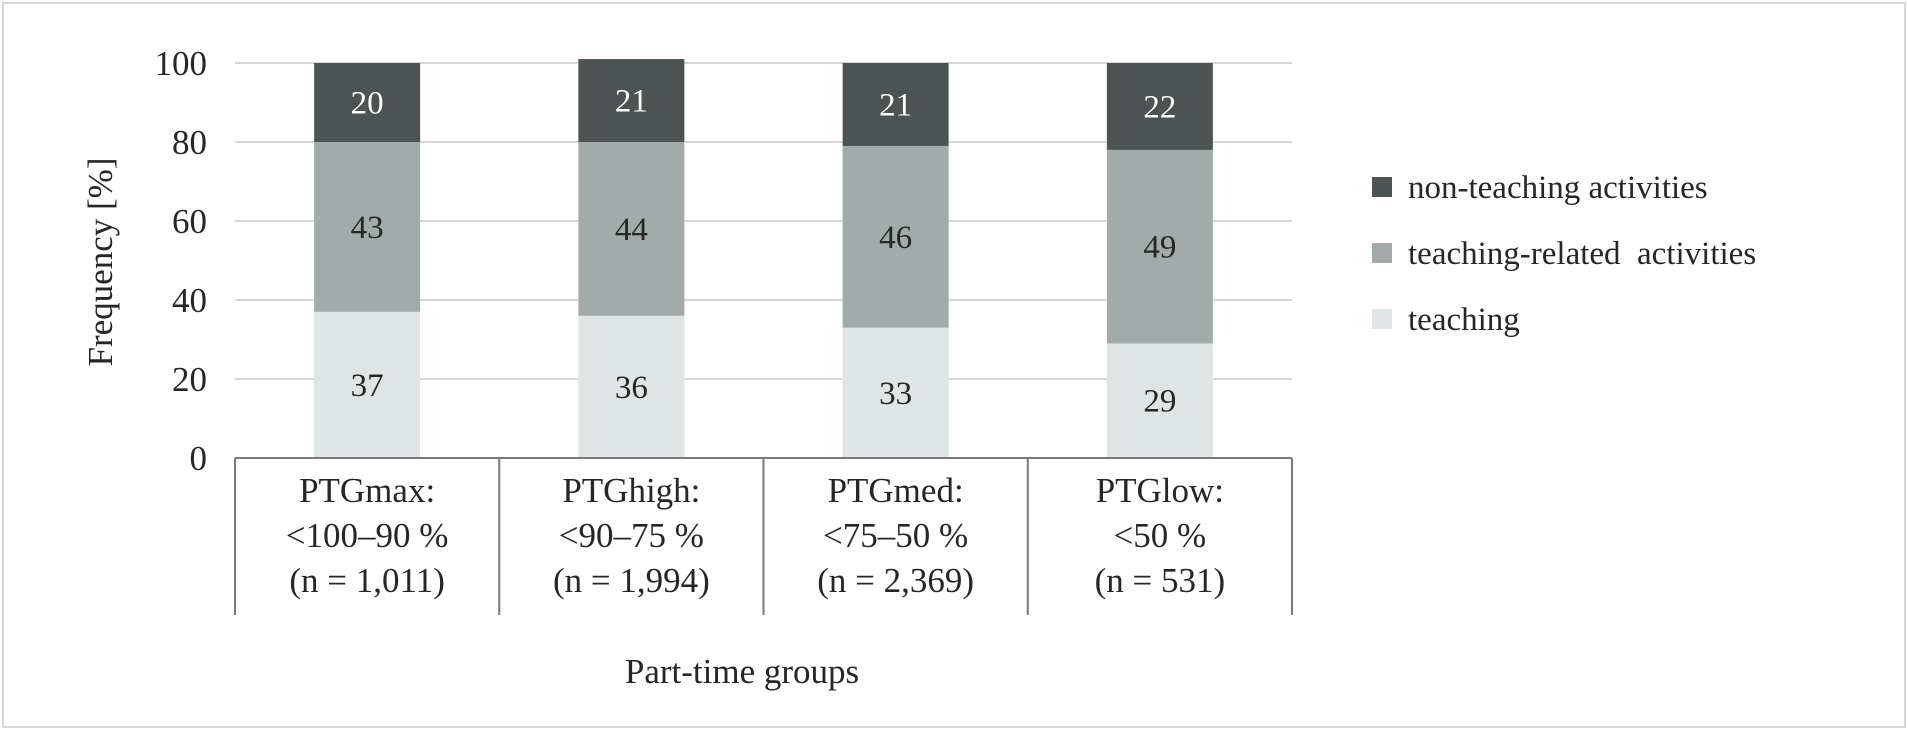 This screenshot has width=1908, height=730. I want to click on y-tick-label: 40, so click(189, 300).